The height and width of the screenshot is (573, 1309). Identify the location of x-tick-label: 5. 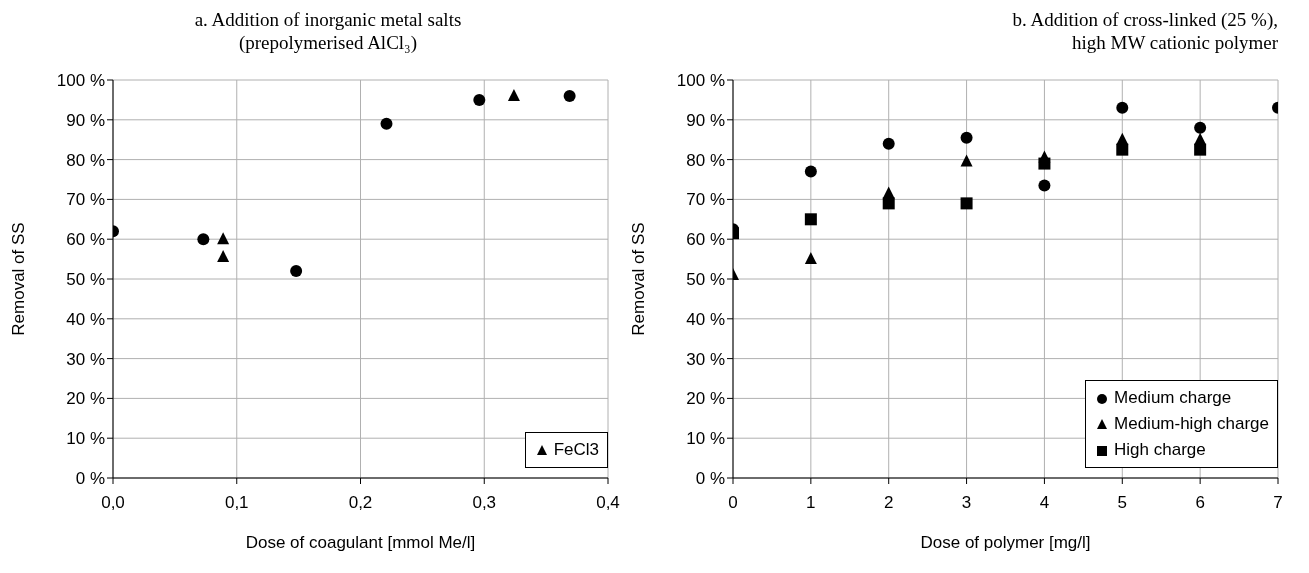
(1122, 503).